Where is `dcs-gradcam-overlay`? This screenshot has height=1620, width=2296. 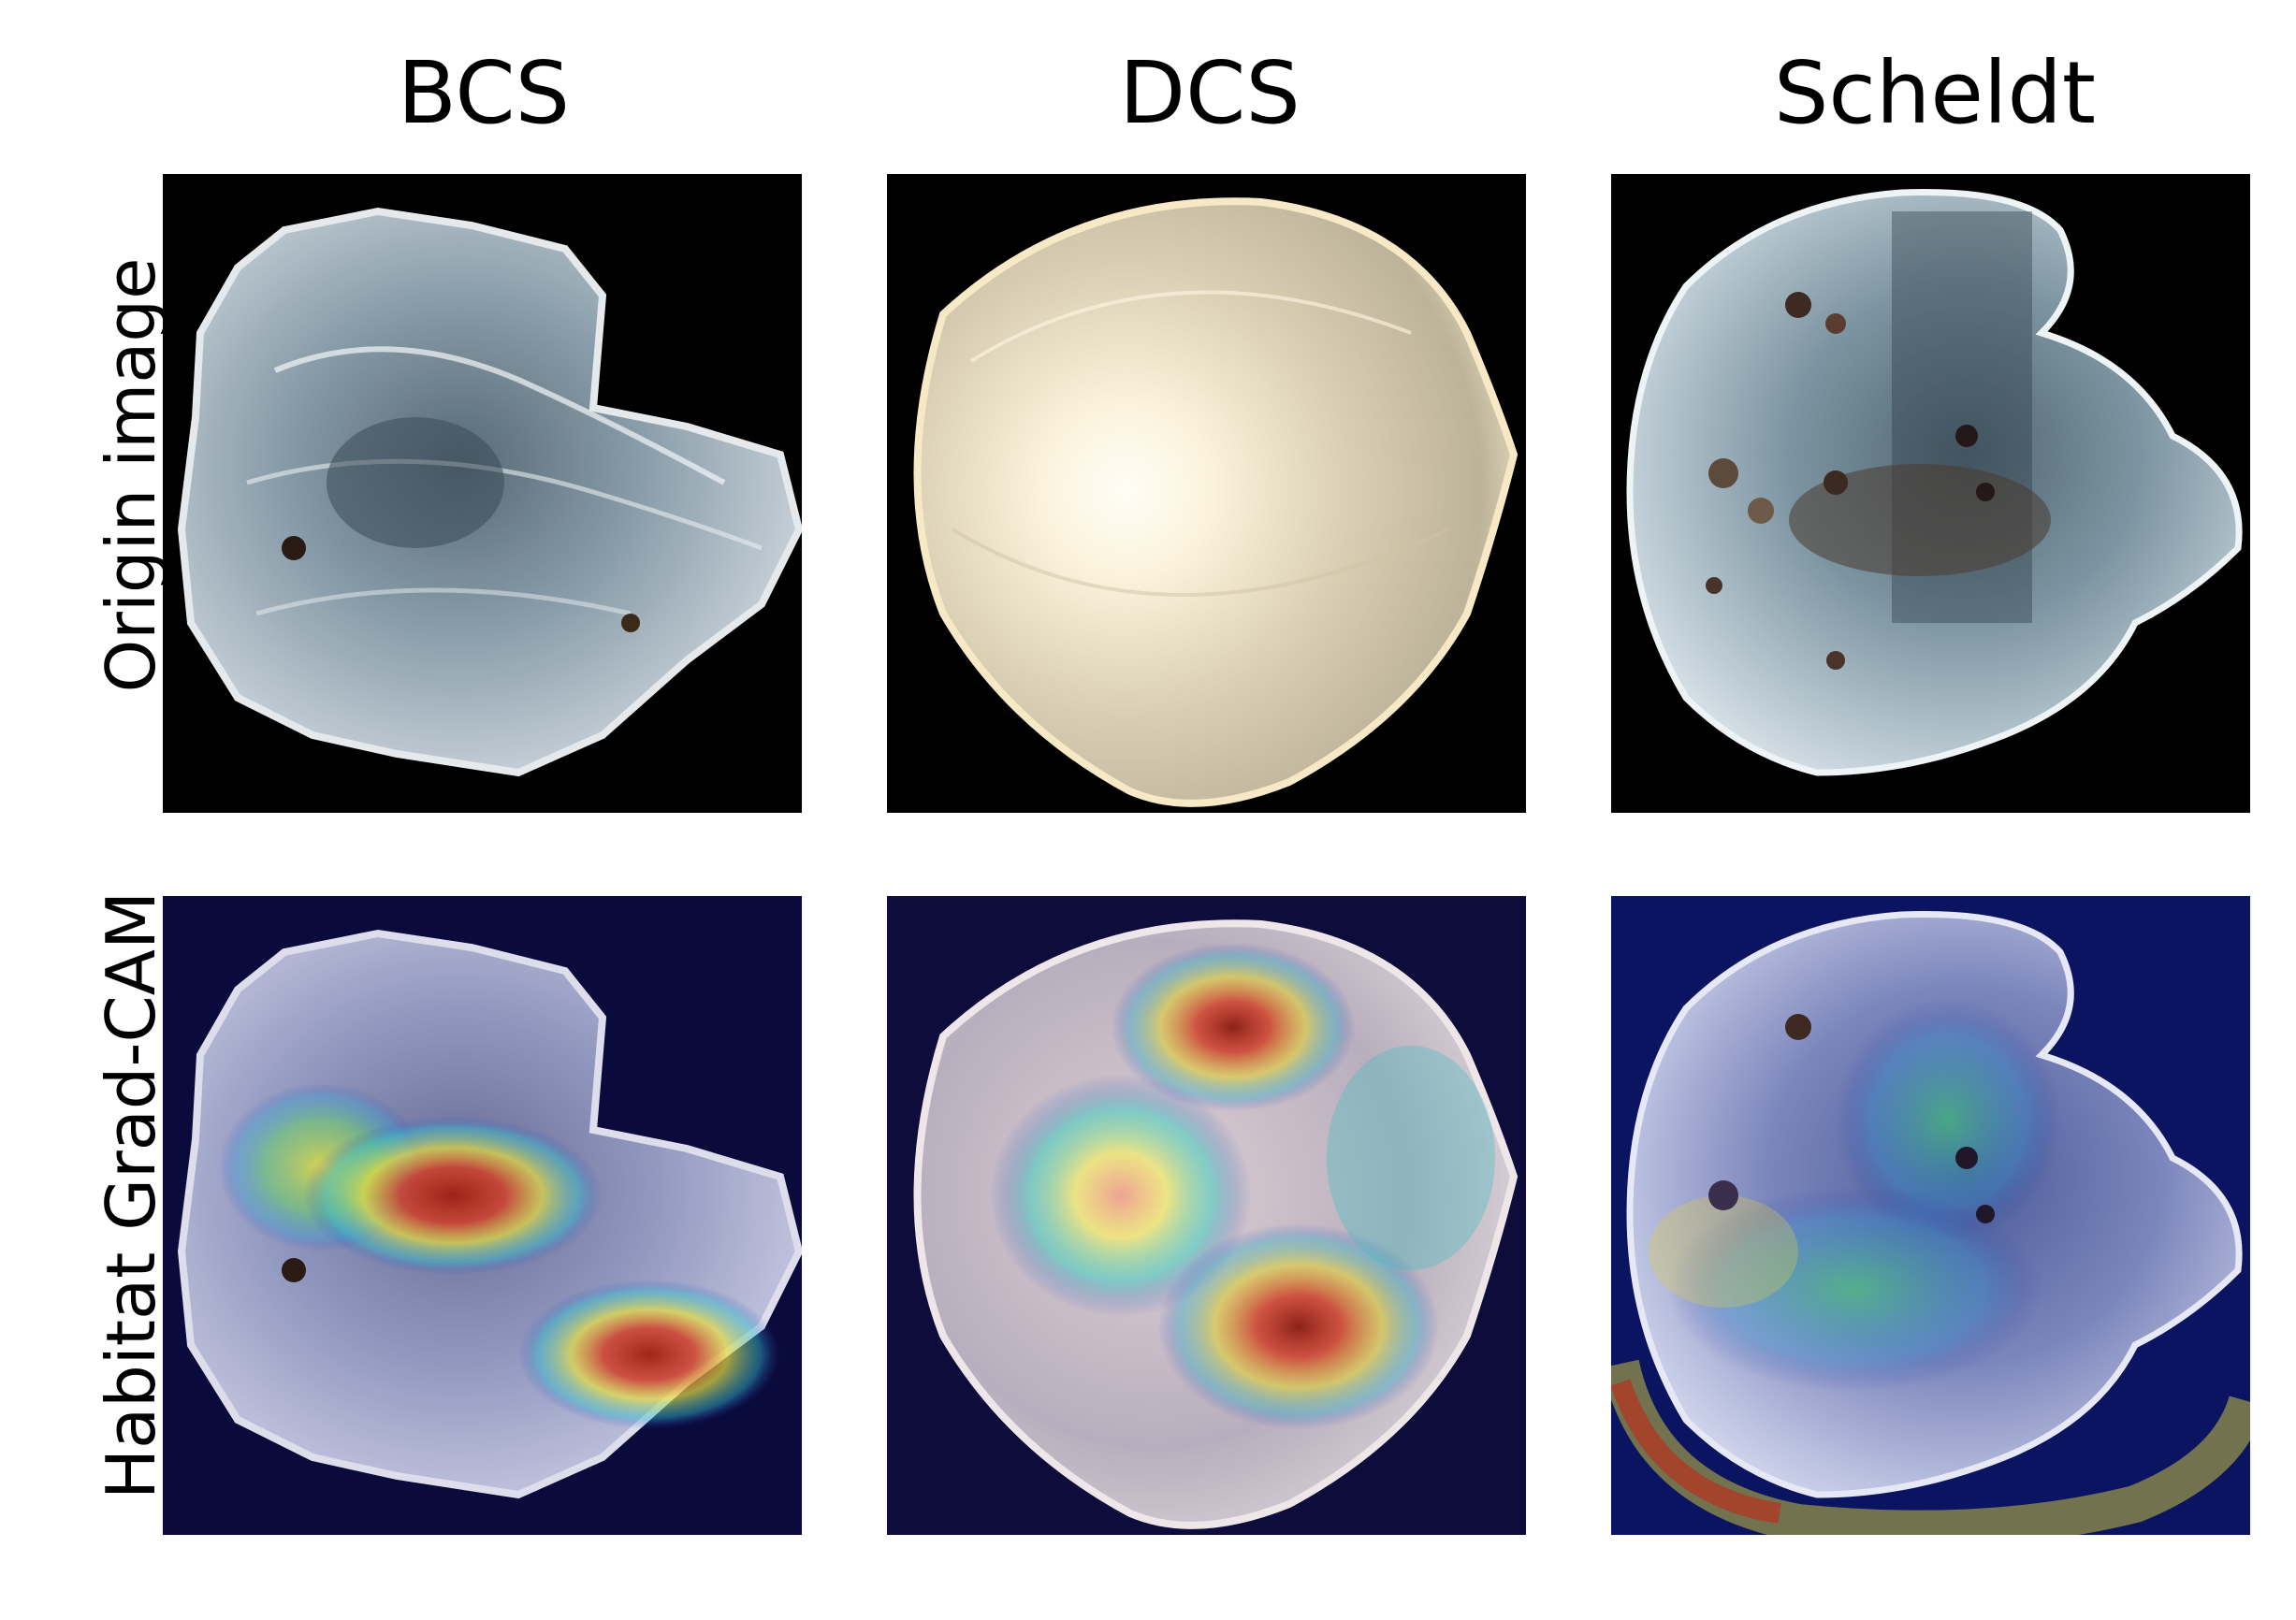 dcs-gradcam-overlay is located at coordinates (1206, 1215).